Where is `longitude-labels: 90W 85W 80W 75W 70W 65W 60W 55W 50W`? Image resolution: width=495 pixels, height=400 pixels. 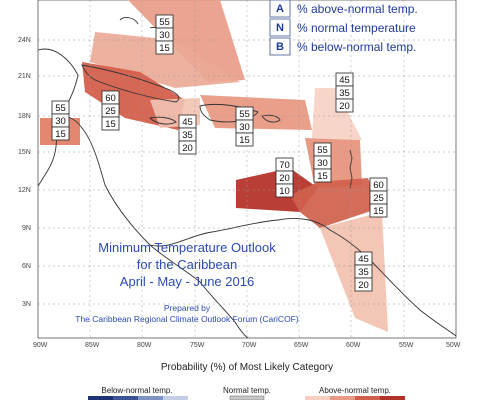 longitude-labels: 90W 85W 80W 75W 70W 65W 60W 55W 50W is located at coordinates (247, 345).